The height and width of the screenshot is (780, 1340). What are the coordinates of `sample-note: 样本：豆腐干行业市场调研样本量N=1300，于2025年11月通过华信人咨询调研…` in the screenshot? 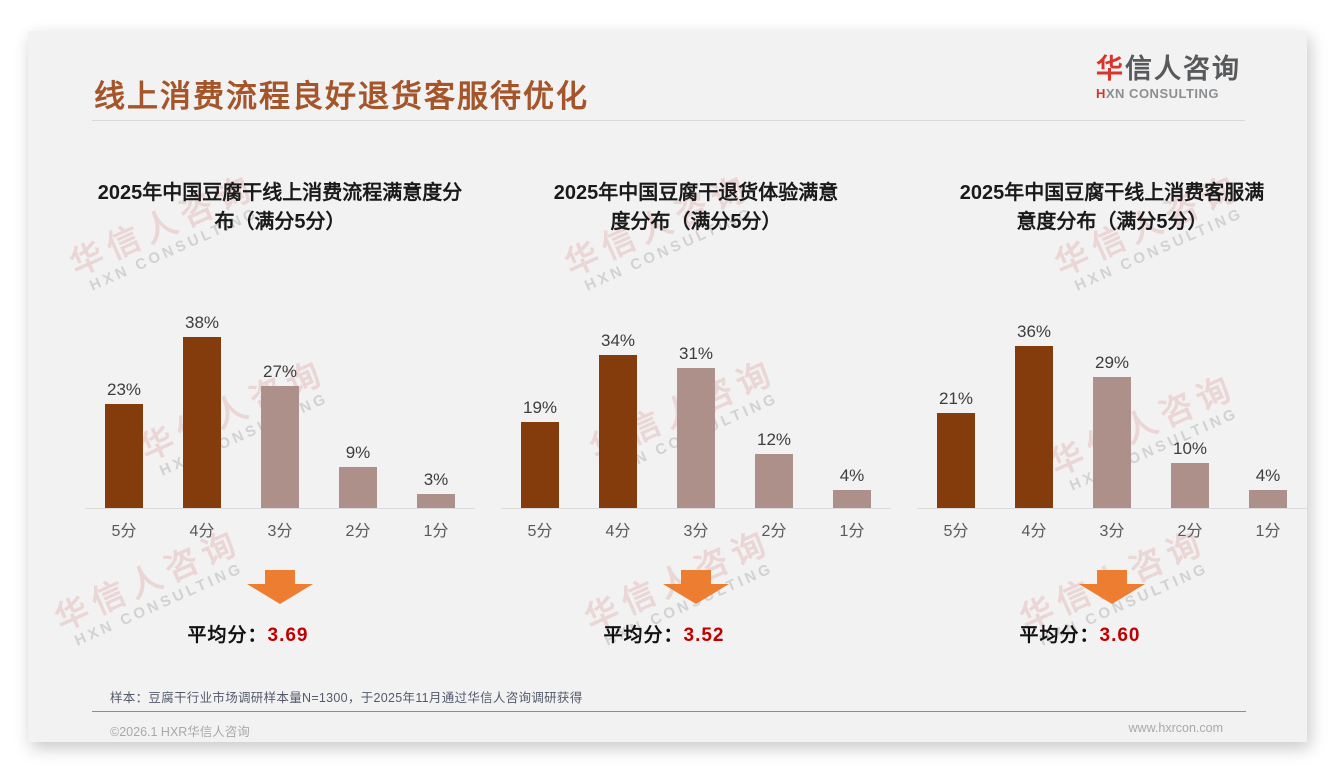 It's located at (346, 698).